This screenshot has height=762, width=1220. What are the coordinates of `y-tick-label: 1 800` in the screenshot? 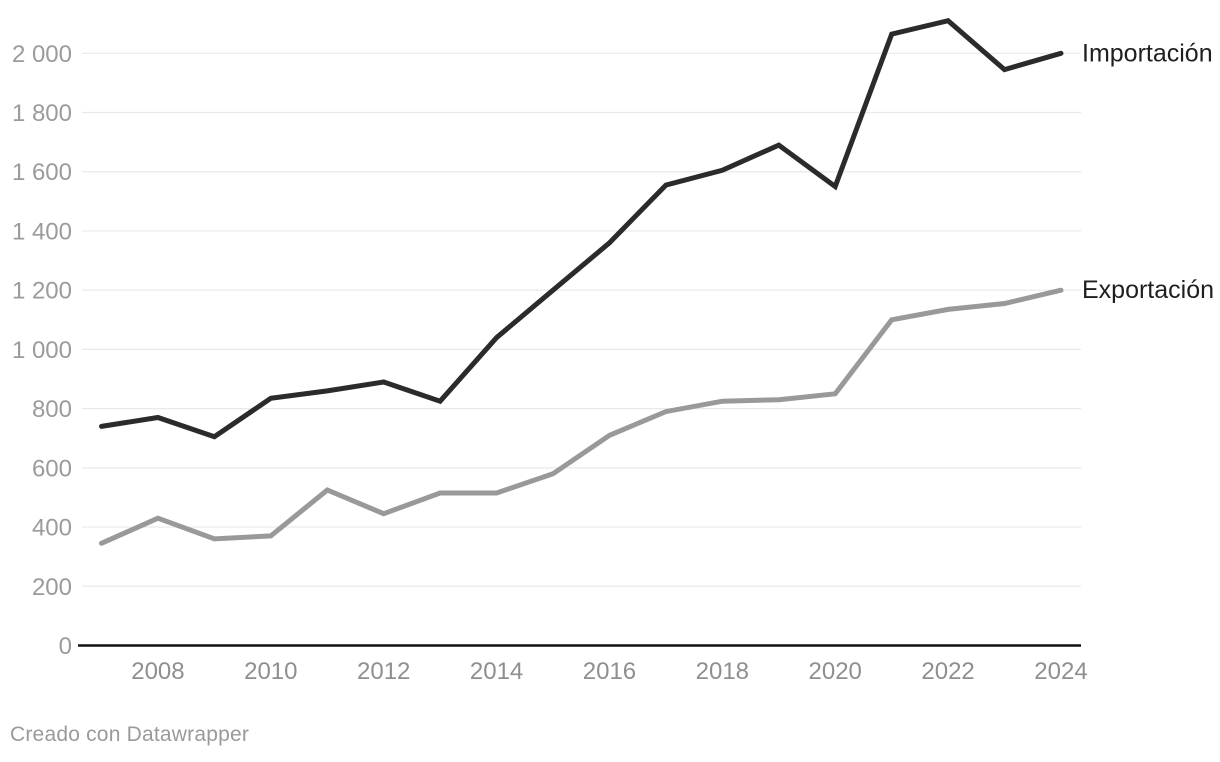 It's located at (42, 113).